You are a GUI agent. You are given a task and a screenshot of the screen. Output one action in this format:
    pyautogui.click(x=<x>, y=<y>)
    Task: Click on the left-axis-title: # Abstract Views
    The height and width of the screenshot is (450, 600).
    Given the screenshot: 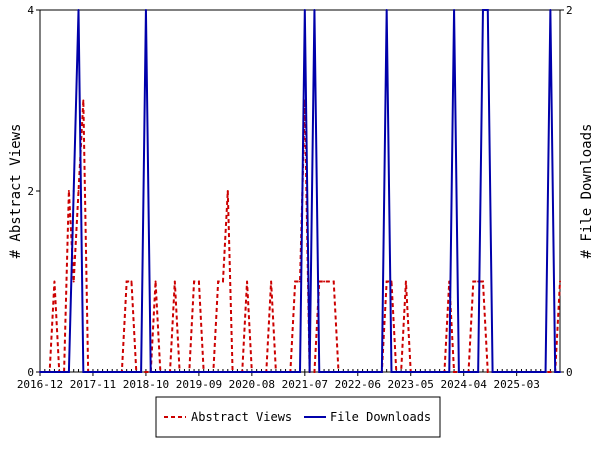 What is the action you would take?
    pyautogui.click(x=16, y=191)
    